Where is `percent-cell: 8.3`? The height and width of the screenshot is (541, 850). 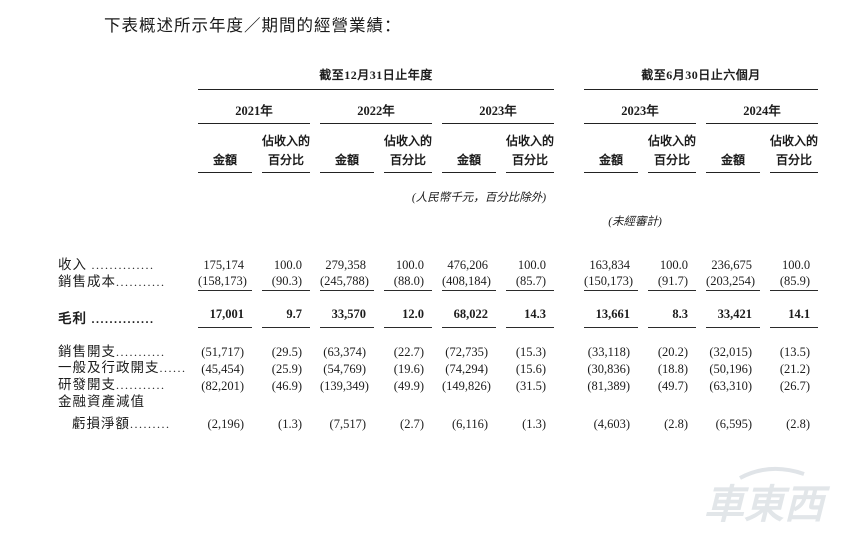
percent-cell: 8.3 is located at coordinates (667, 309).